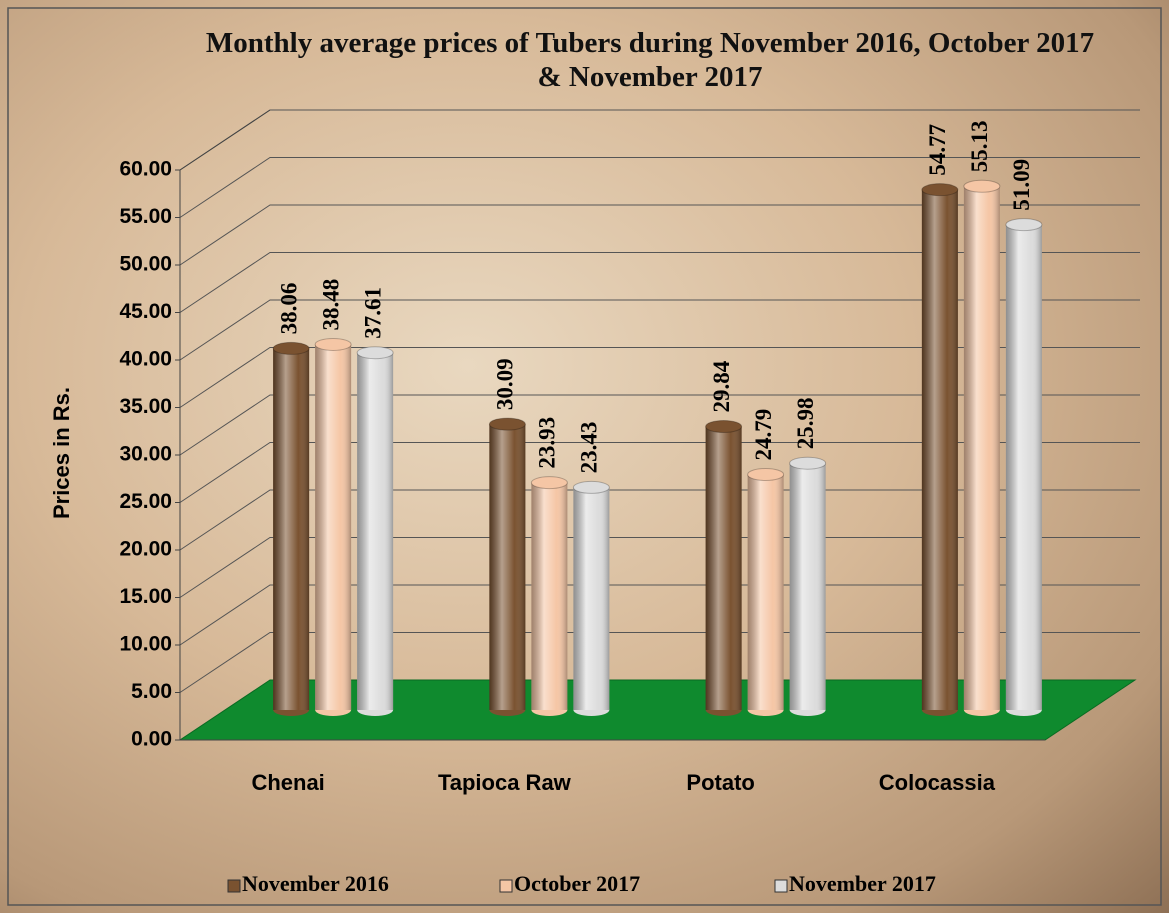 This screenshot has height=913, width=1169. What do you see at coordinates (61, 453) in the screenshot?
I see `y-axis-label: Prices in Rs.` at bounding box center [61, 453].